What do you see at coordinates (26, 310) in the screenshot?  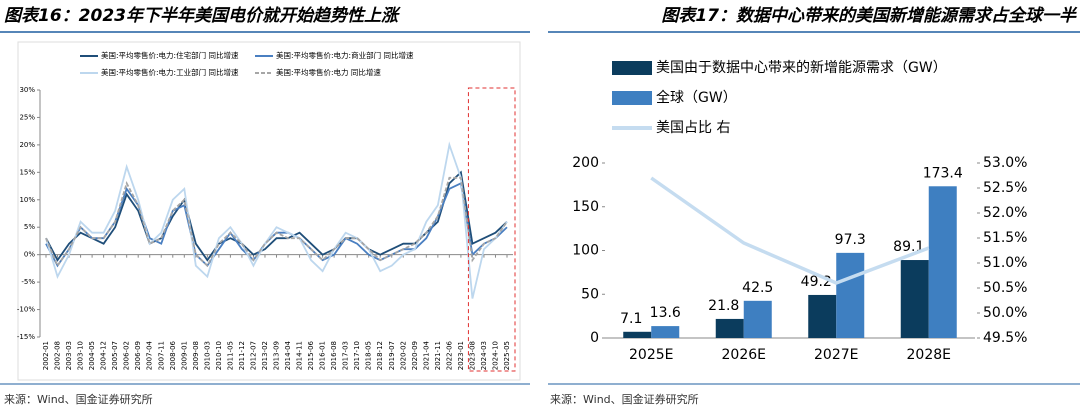 I see `y-tick-label: -10%` at bounding box center [26, 310].